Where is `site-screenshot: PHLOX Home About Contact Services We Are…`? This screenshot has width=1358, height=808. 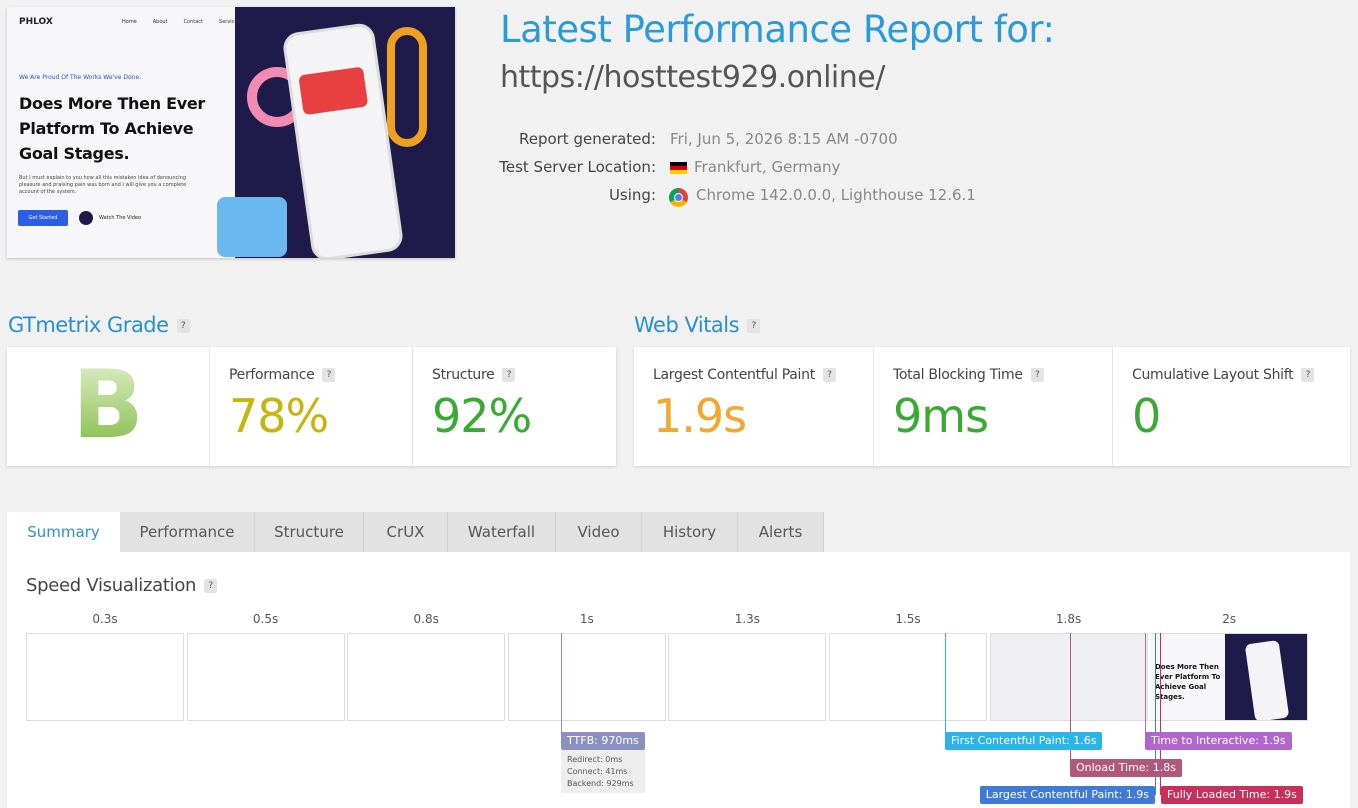 site-screenshot: PHLOX Home About Contact Services We Are… is located at coordinates (231, 132).